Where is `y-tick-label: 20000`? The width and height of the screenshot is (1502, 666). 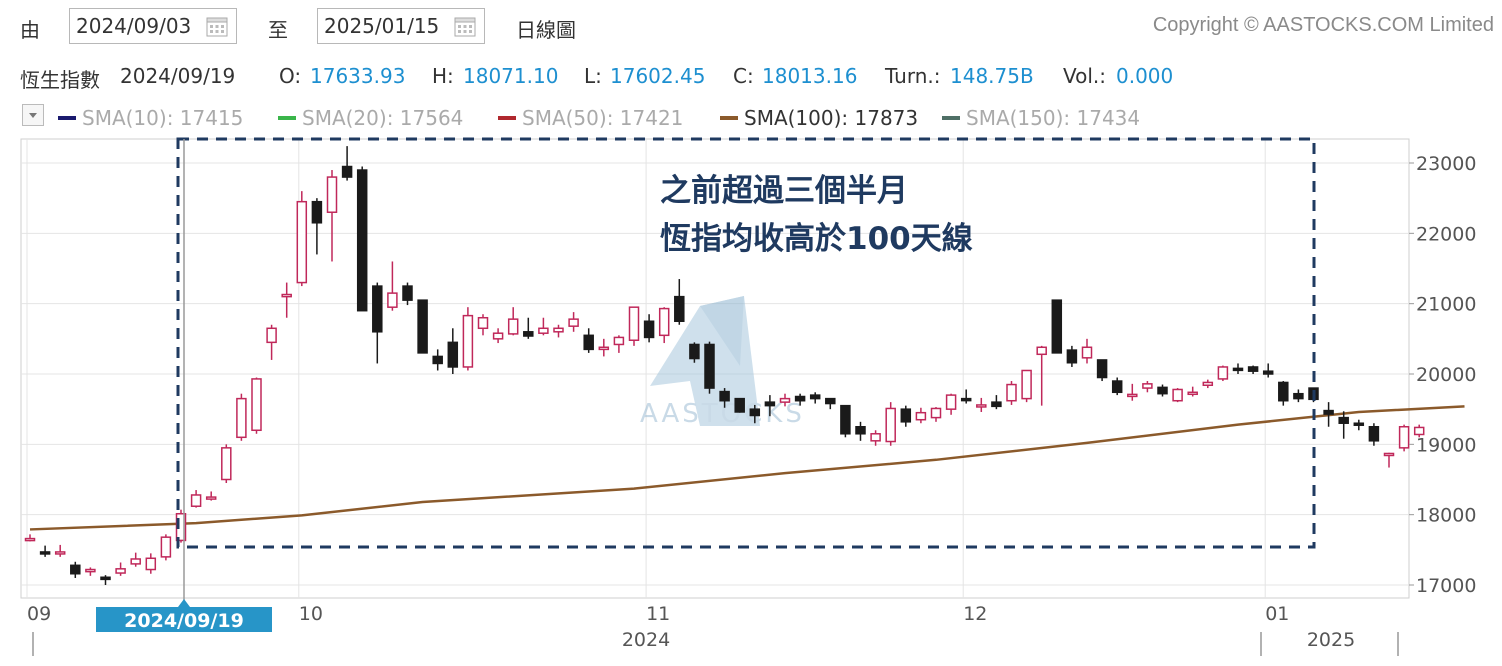 y-tick-label: 20000 is located at coordinates (1446, 375).